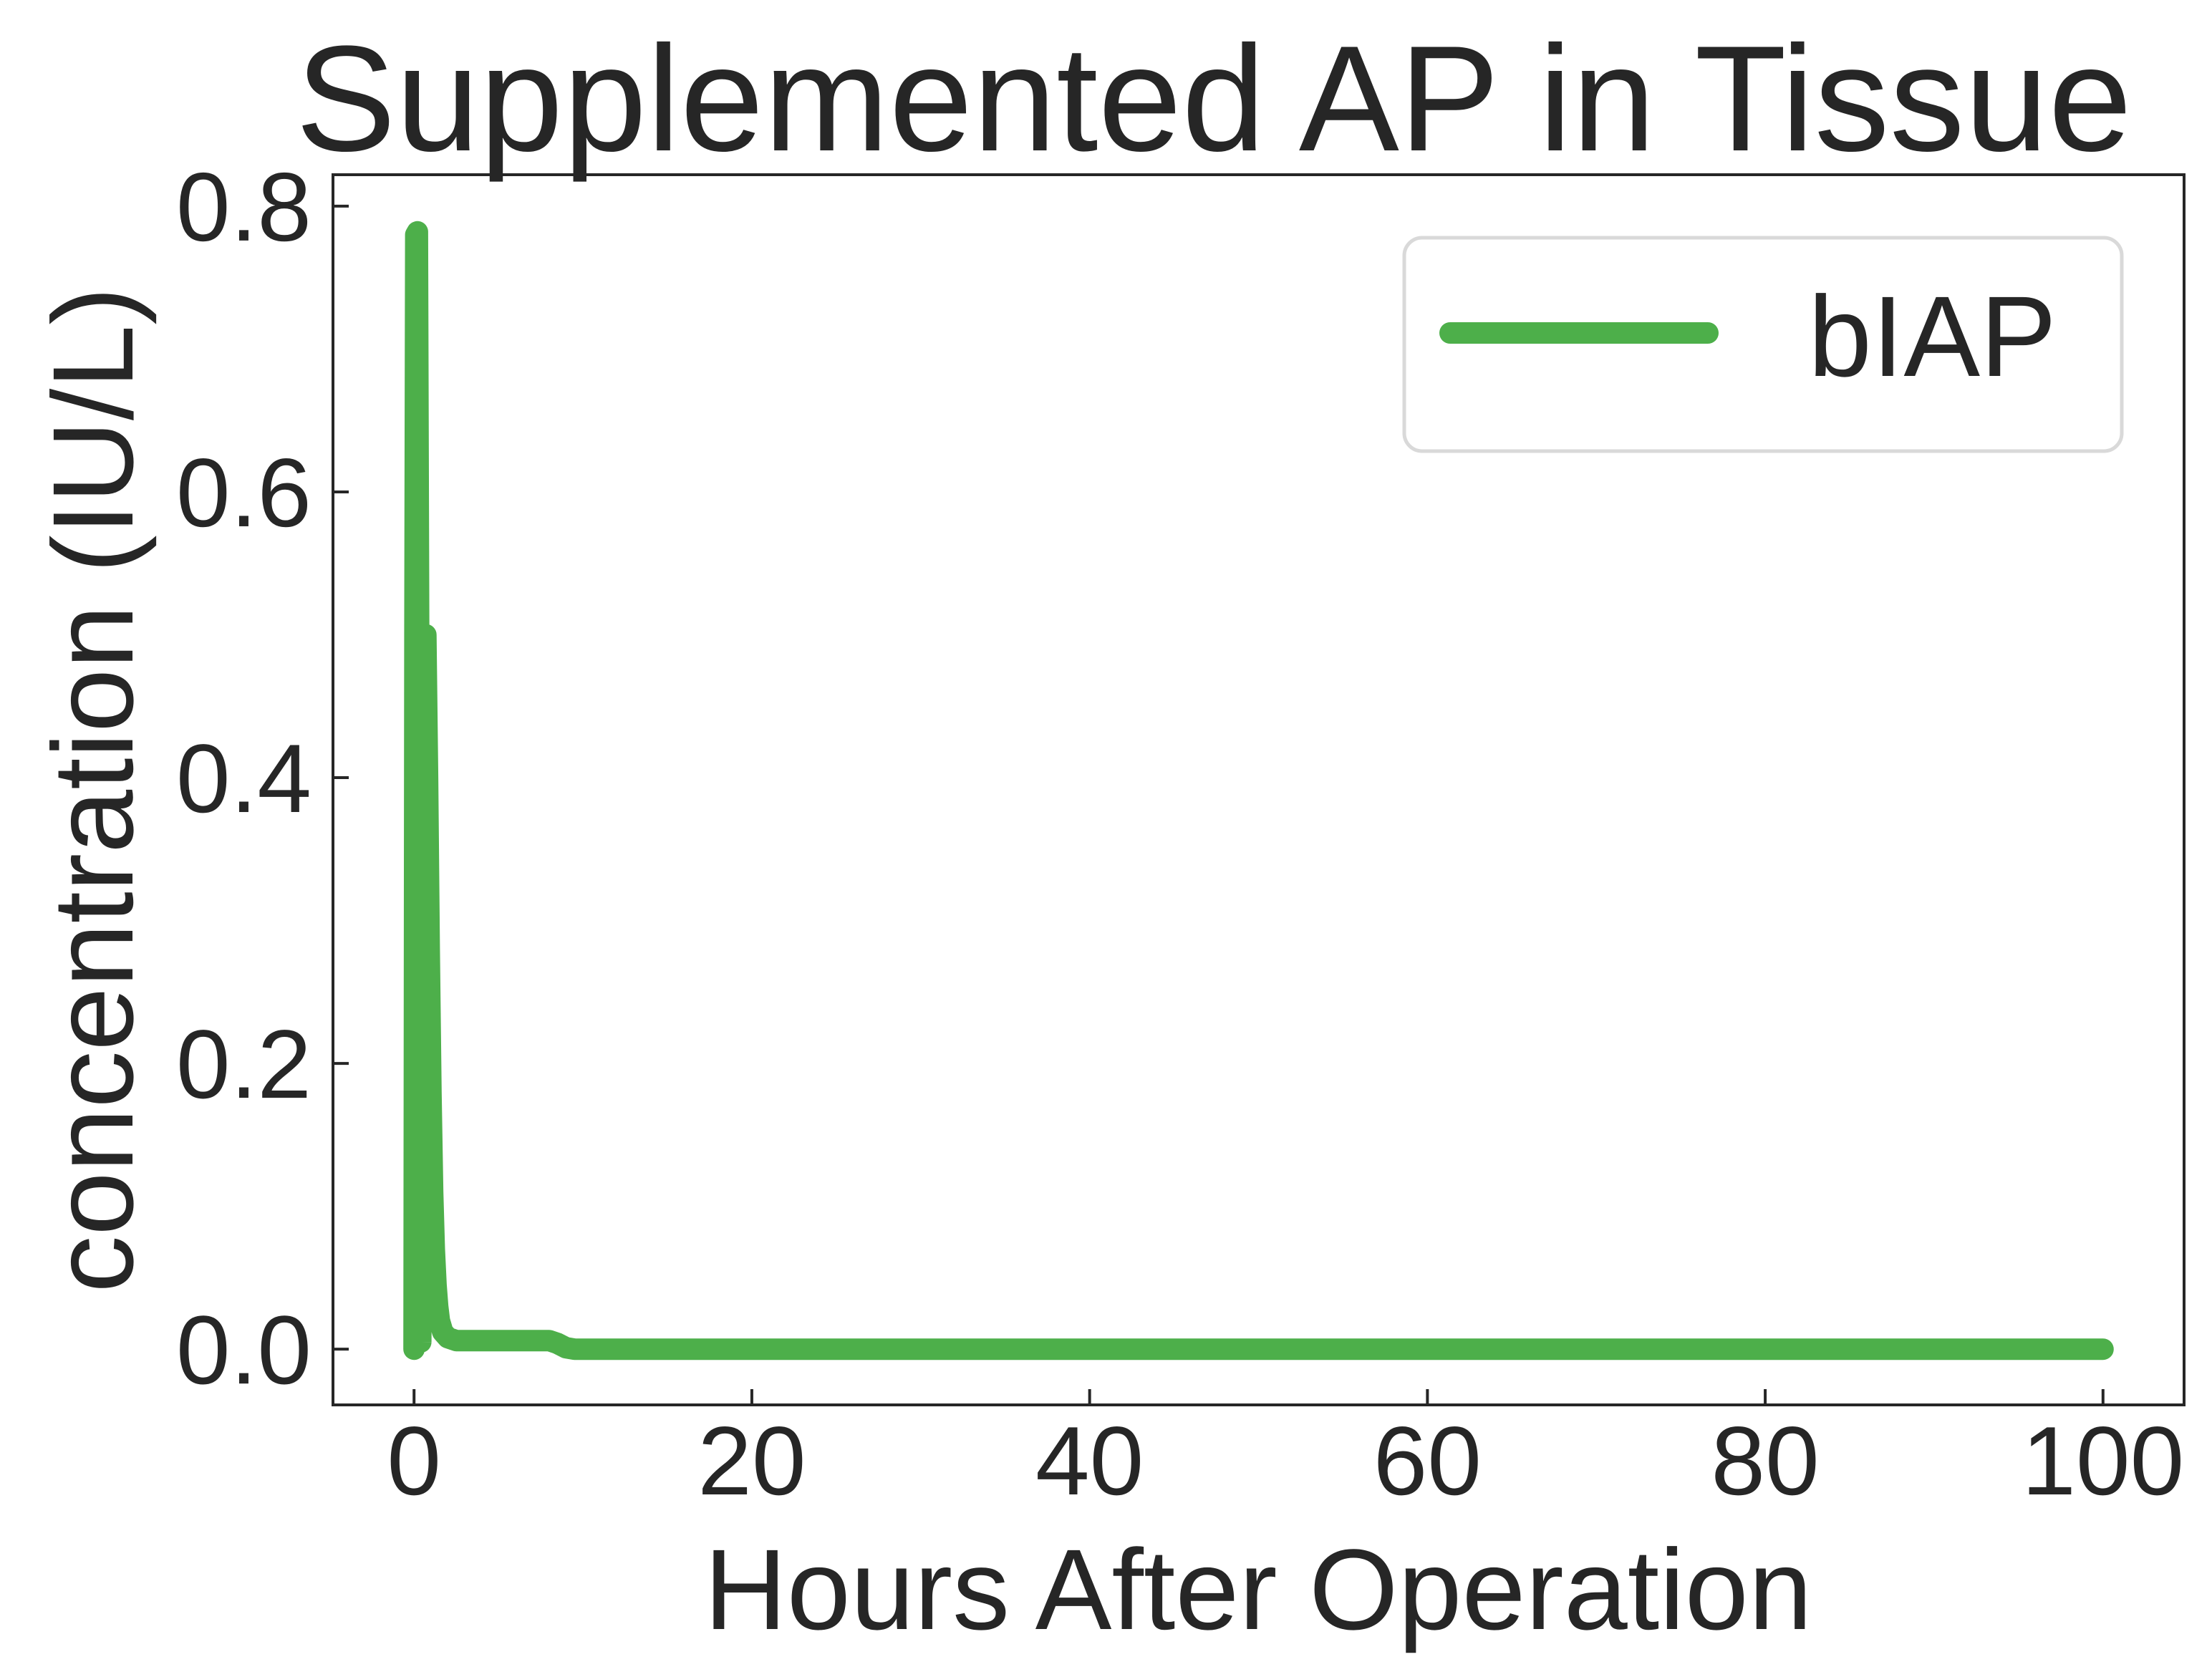 The width and height of the screenshot is (2212, 1677). I want to click on y-tick-label: 0.4, so click(243, 778).